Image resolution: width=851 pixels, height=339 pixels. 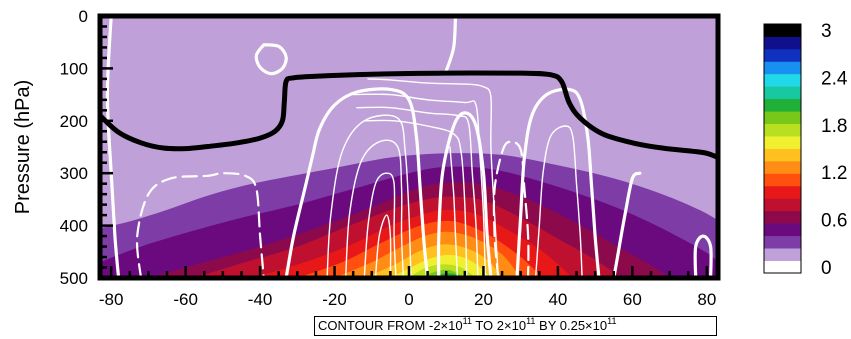 I want to click on x-tick-label: 20, so click(x=483, y=299).